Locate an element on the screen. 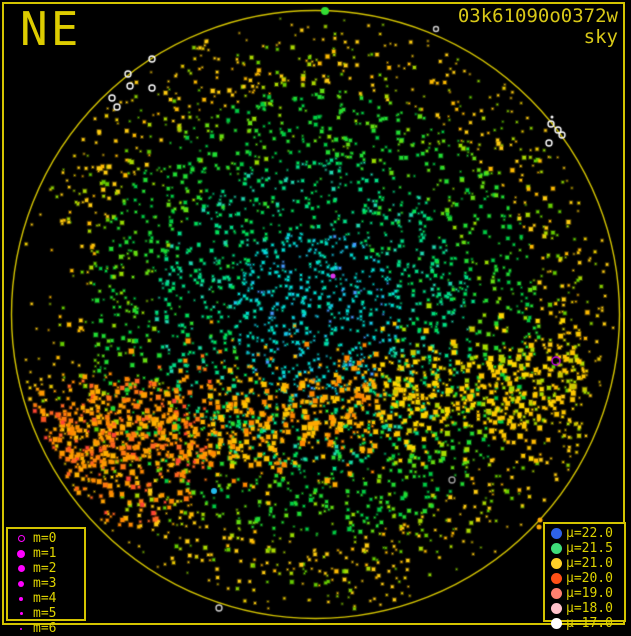  plot-title: 03k61090o0372w is located at coordinates (537, 16).